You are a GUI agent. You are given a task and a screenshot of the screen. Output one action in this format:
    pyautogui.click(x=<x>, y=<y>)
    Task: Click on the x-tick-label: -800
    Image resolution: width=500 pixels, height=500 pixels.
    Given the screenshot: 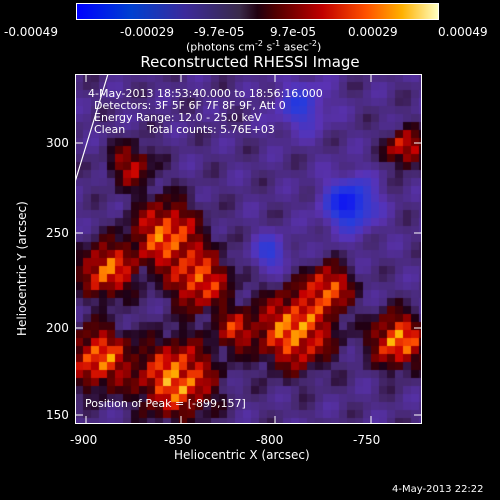 What is the action you would take?
    pyautogui.click(x=270, y=440)
    